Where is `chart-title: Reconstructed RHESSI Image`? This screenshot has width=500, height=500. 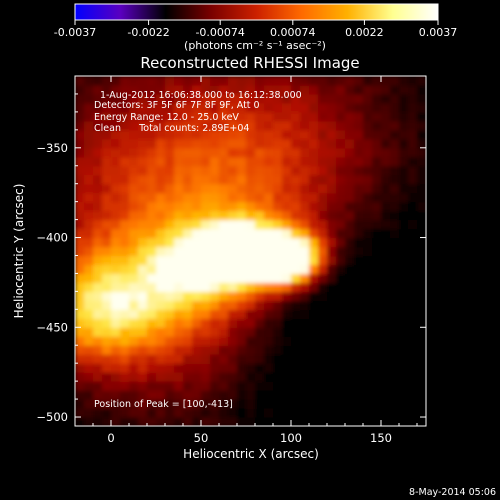 chart-title: Reconstructed RHESSI Image is located at coordinates (249, 63).